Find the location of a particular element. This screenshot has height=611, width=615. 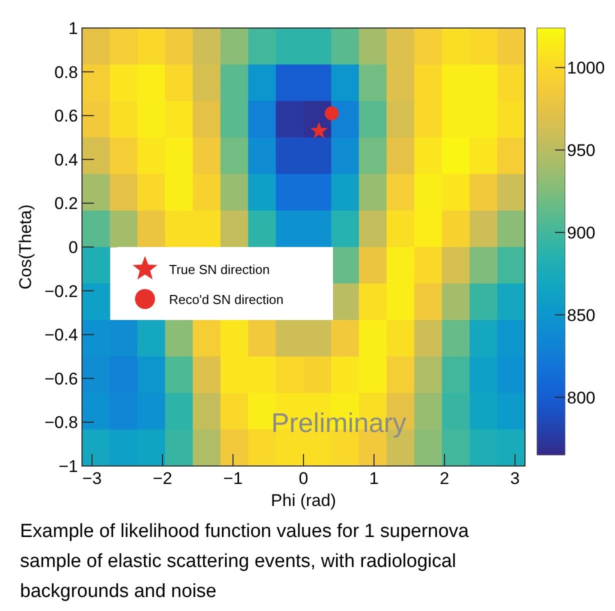

x-tick-label: 2 is located at coordinates (445, 478).